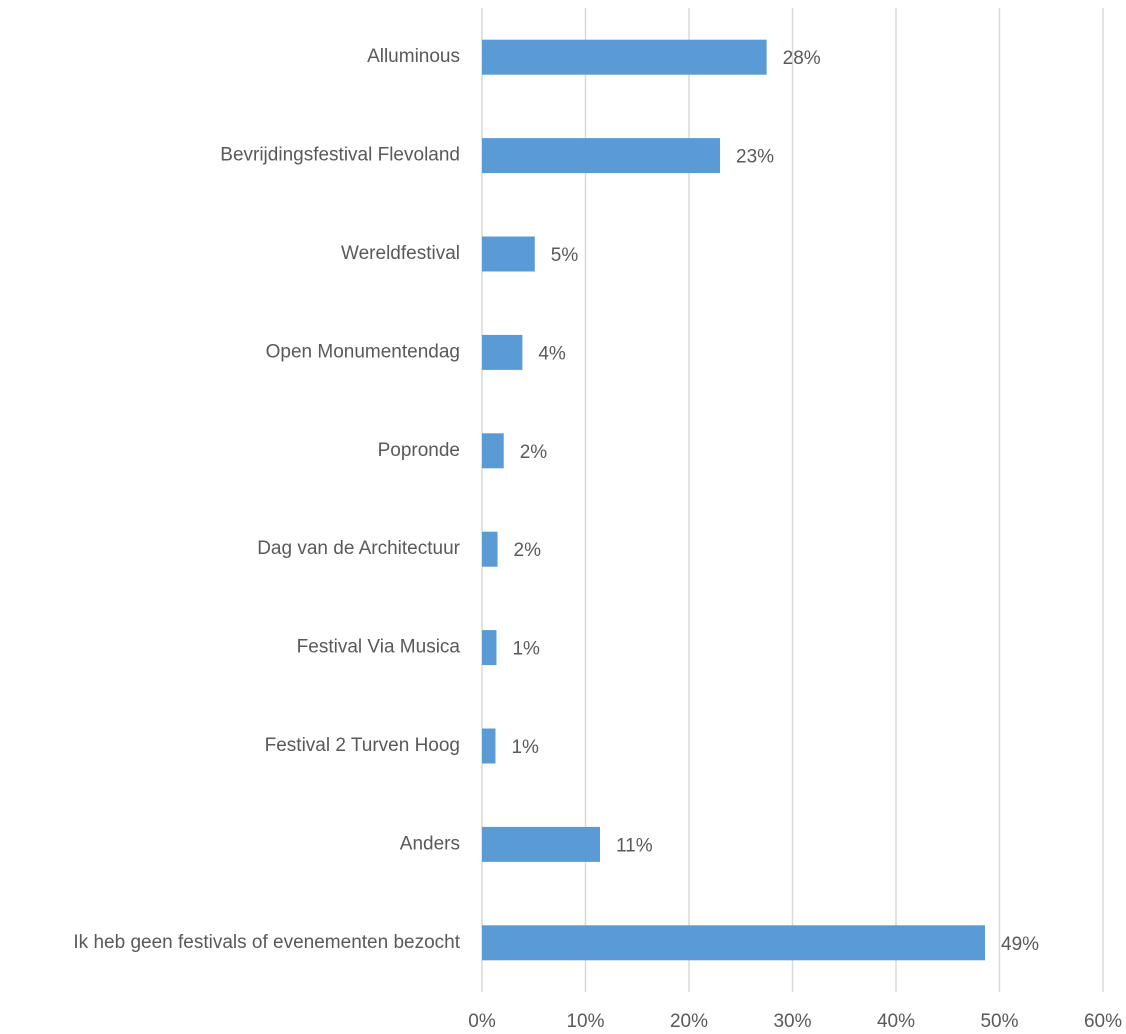  Describe the element at coordinates (363, 351) in the screenshot. I see `y-tick-label: Open Monumentendag` at that location.